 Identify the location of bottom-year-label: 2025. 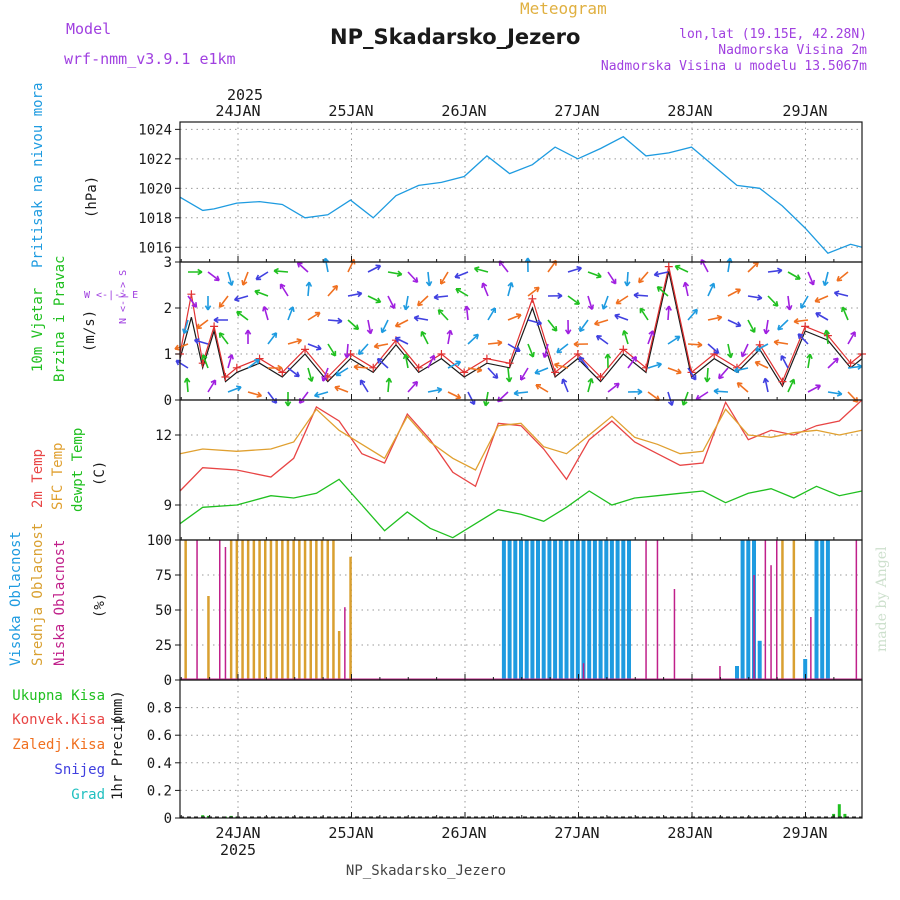
(238, 850).